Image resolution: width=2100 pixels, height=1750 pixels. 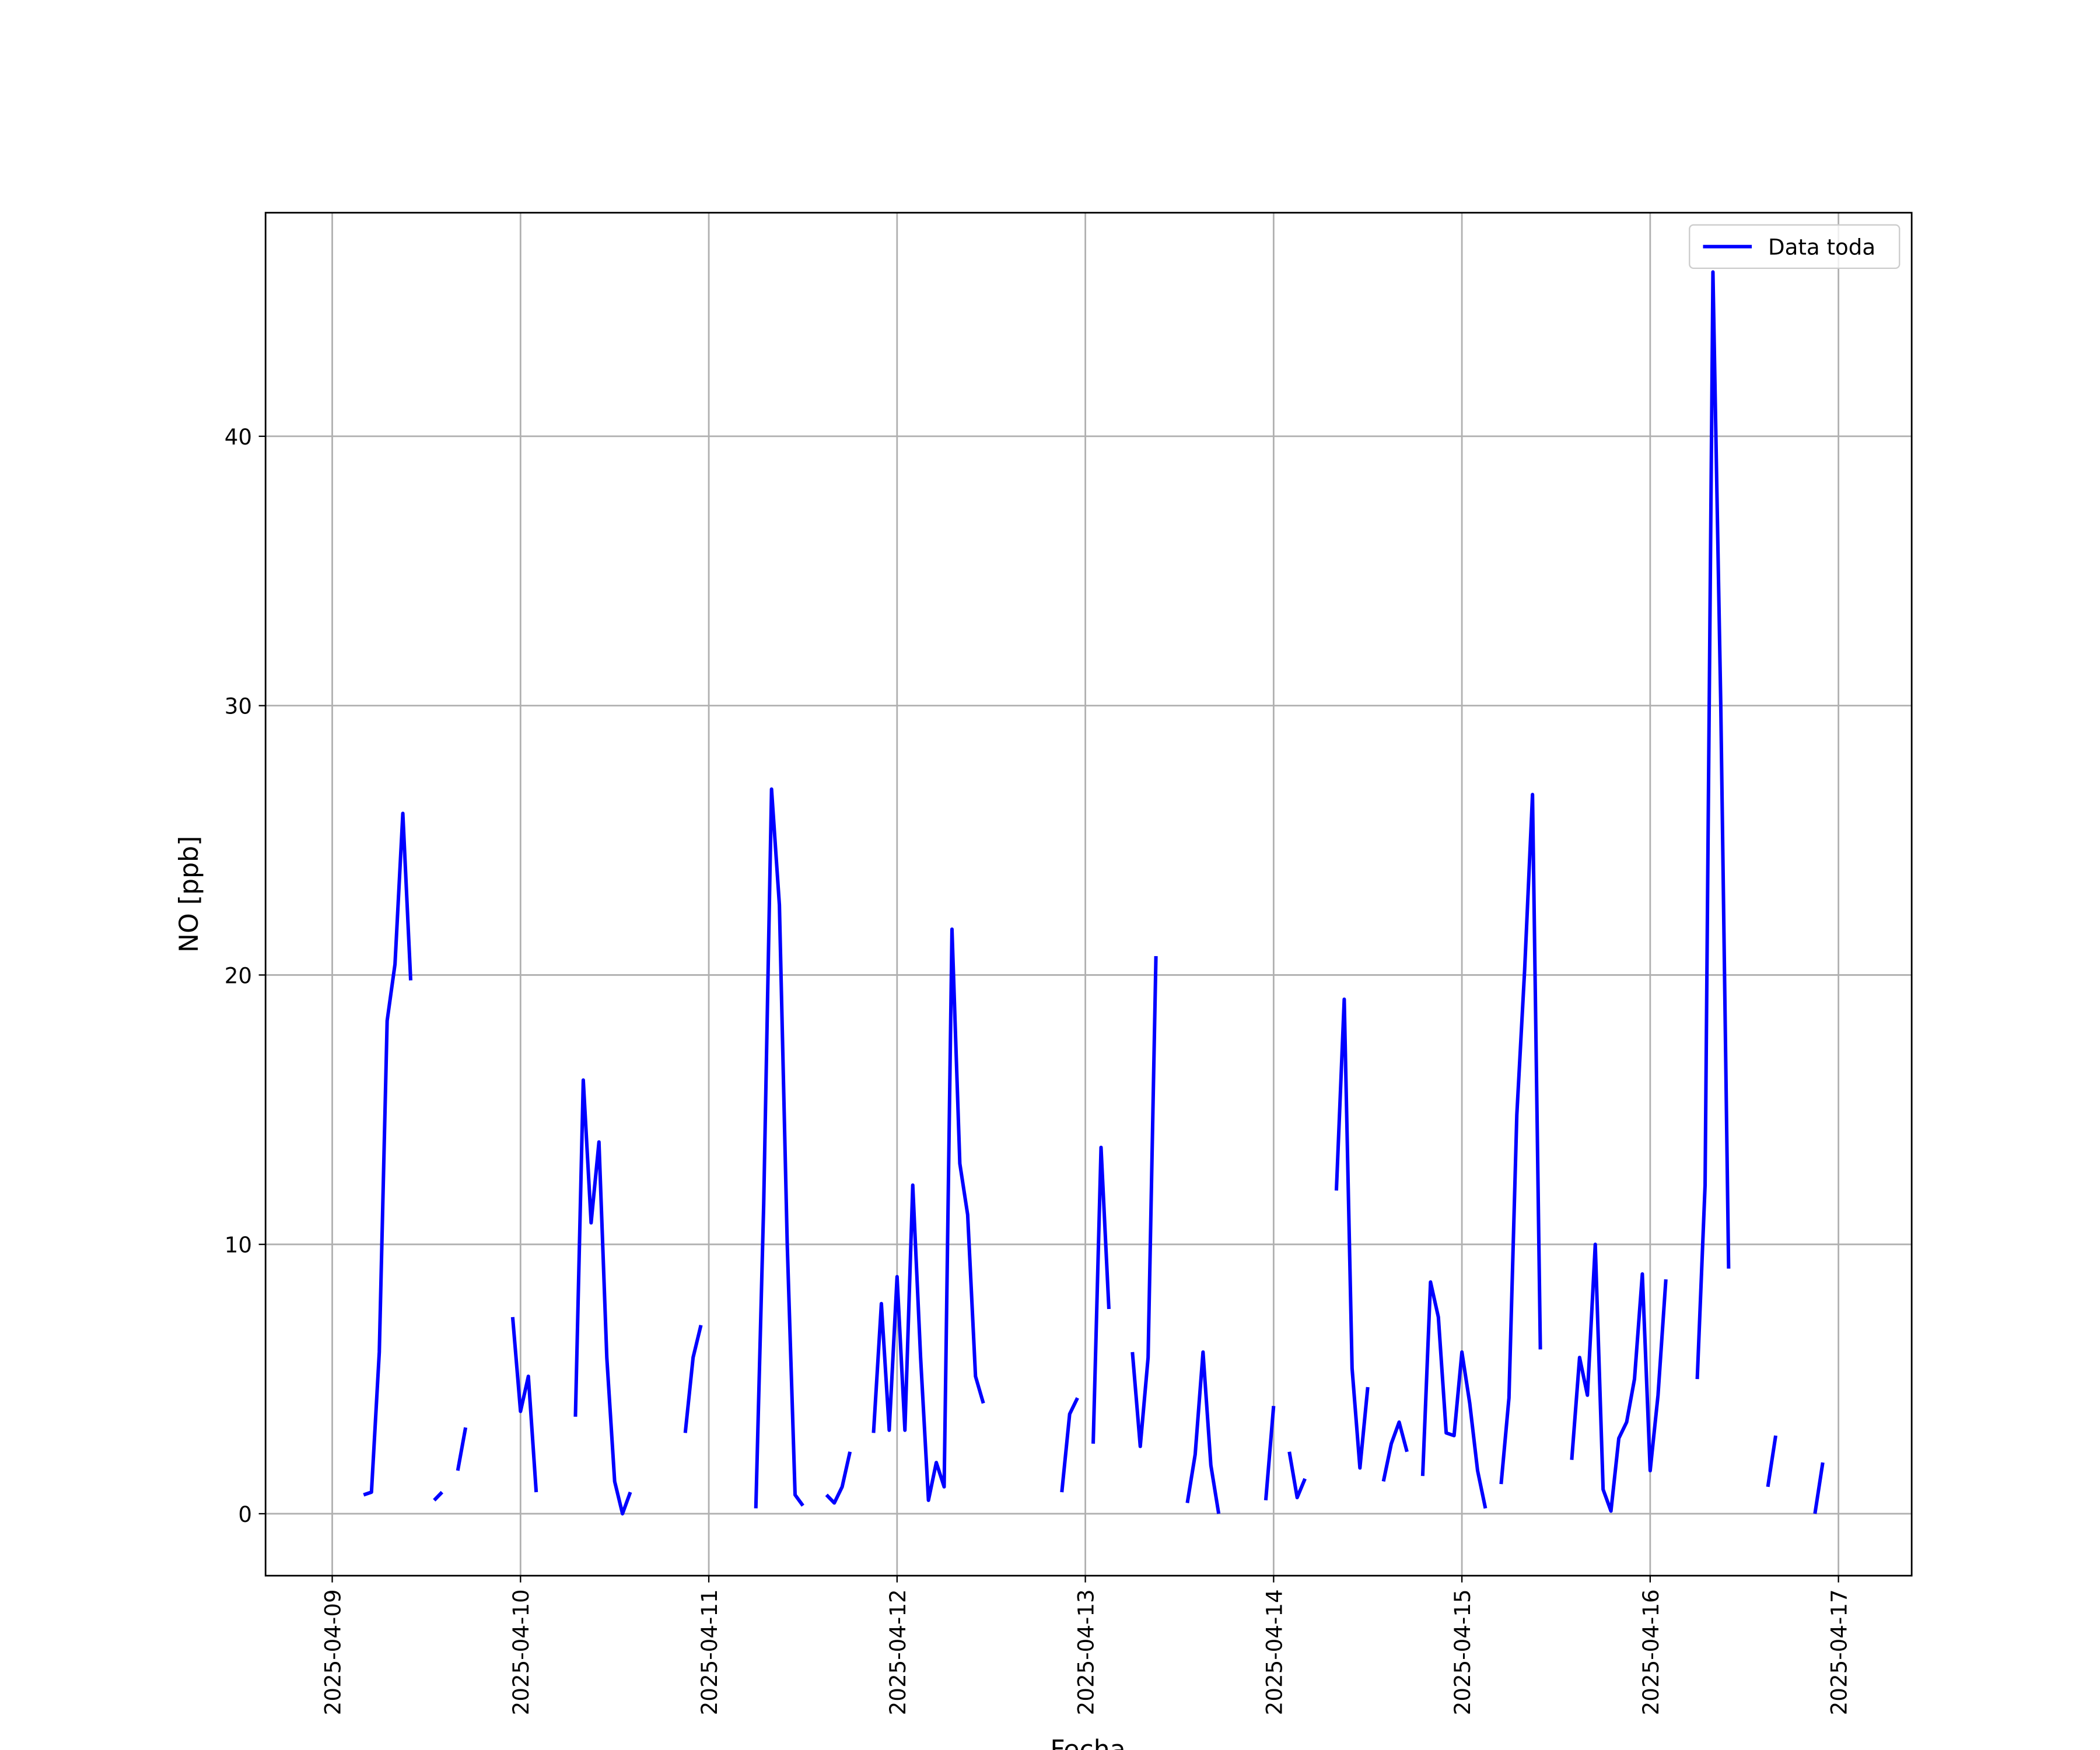 What do you see at coordinates (1087, 1742) in the screenshot?
I see `x-axis-label: Fecha` at bounding box center [1087, 1742].